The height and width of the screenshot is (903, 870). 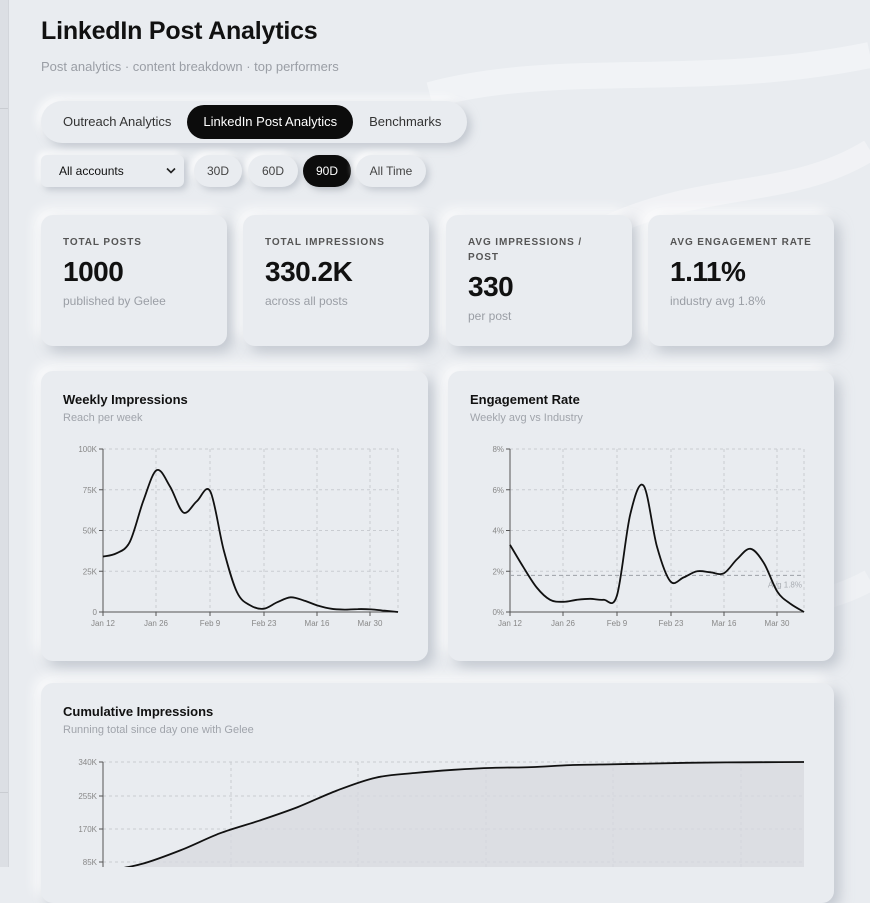 I want to click on kpi-value: 1.11%, so click(x=708, y=271).